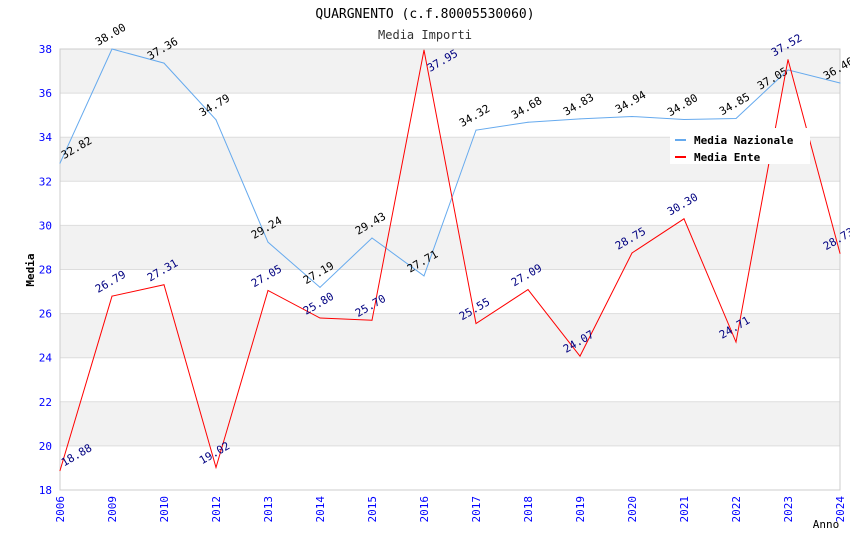 This screenshot has height=554, width=850. What do you see at coordinates (425, 35) in the screenshot?
I see `chart-subtitle: Media Importi` at bounding box center [425, 35].